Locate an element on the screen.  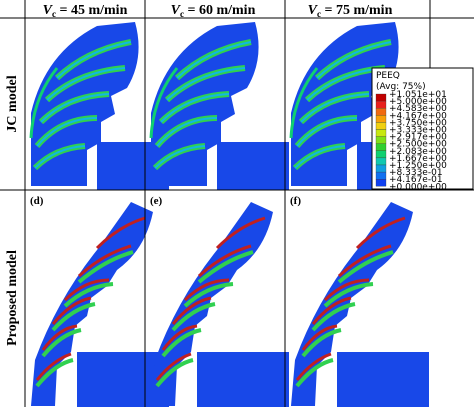
legend-label: +3.750e+00 is located at coordinates (418, 123).